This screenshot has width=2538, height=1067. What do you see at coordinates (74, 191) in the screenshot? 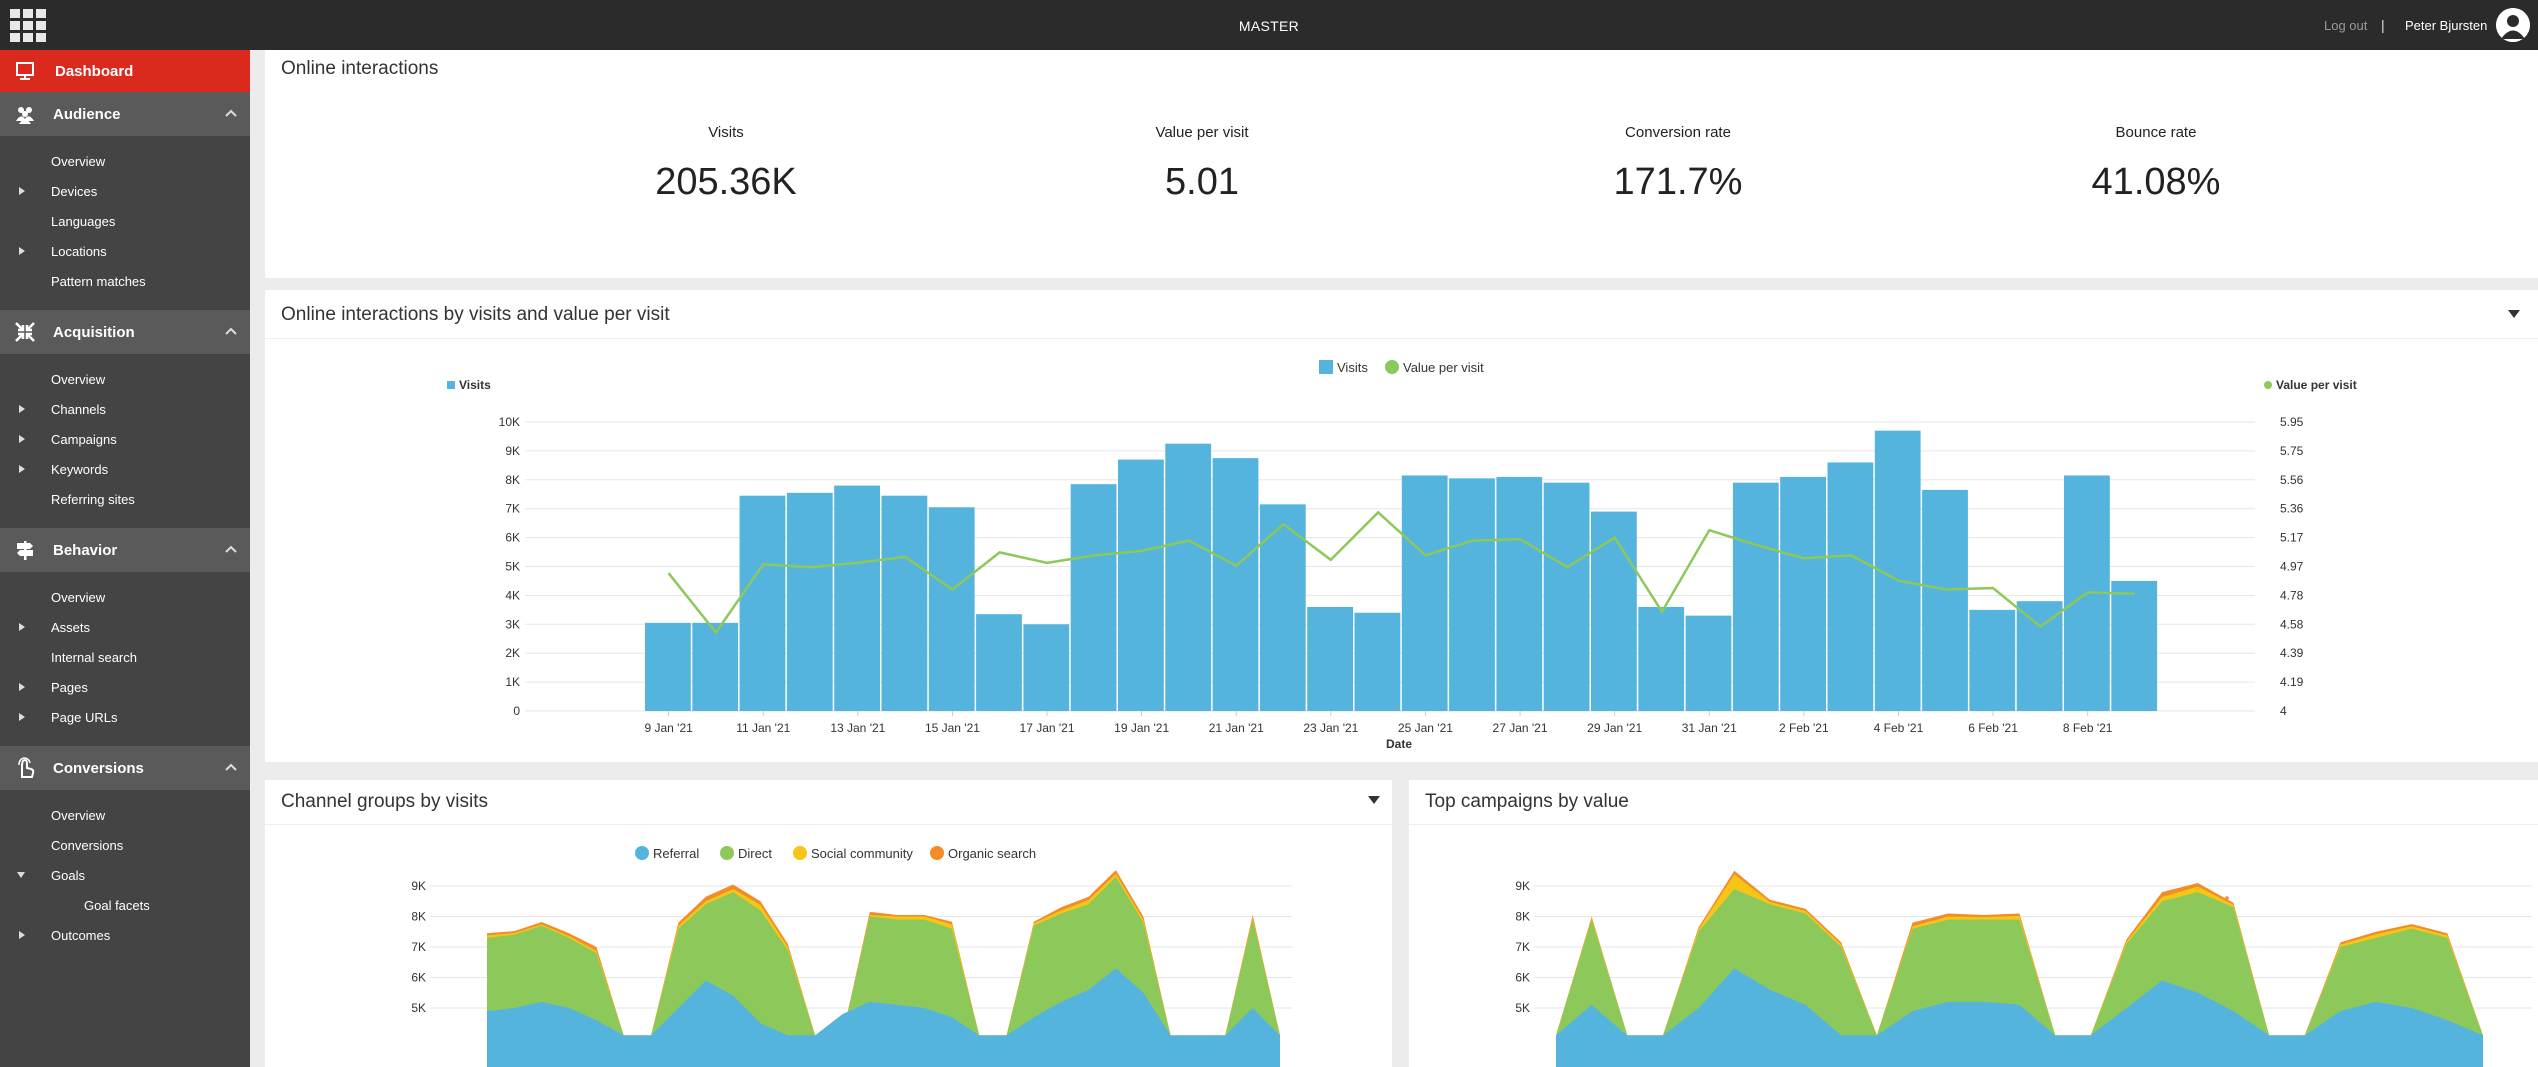
I see `sidebar-item-label: Devices` at bounding box center [74, 191].